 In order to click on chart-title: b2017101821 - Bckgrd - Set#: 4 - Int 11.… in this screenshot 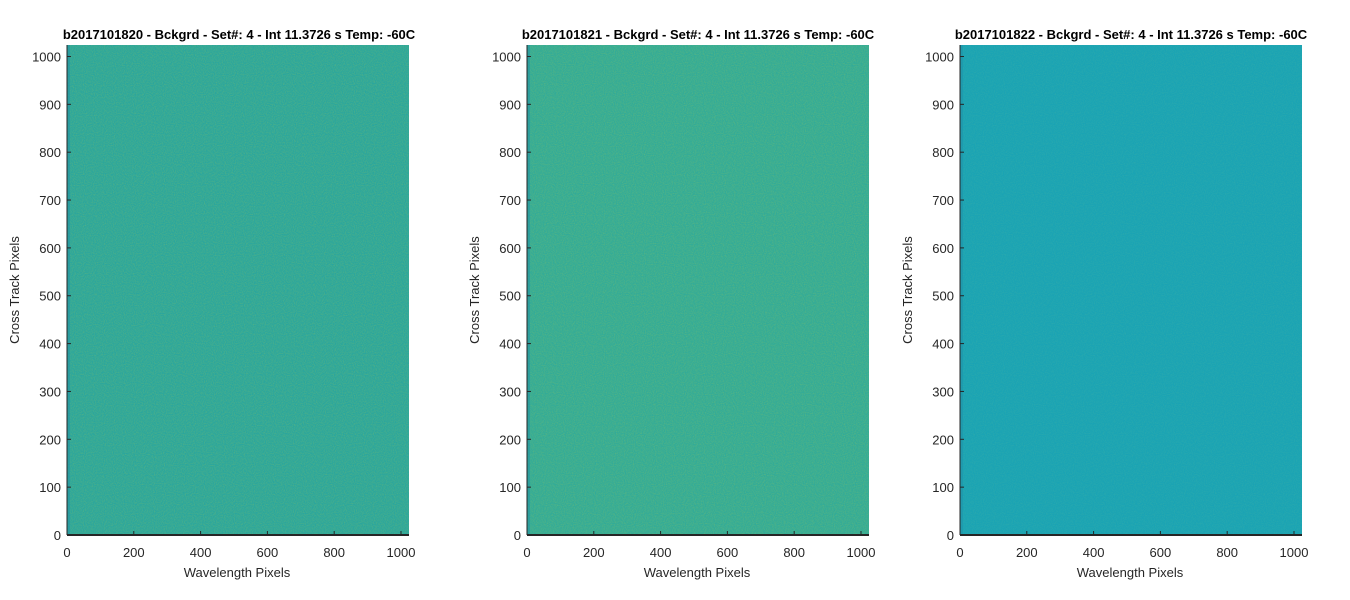, I will do `click(698, 34)`.